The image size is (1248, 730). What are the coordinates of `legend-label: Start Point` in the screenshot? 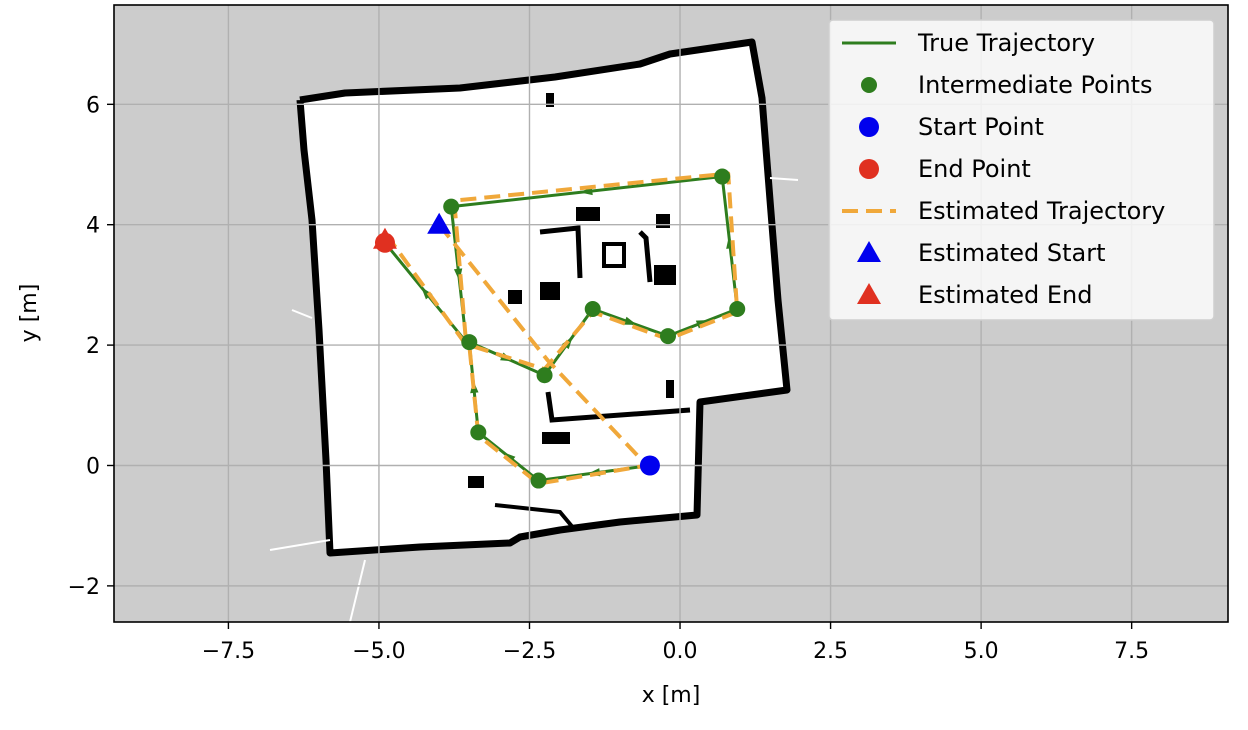 It's located at (981, 127).